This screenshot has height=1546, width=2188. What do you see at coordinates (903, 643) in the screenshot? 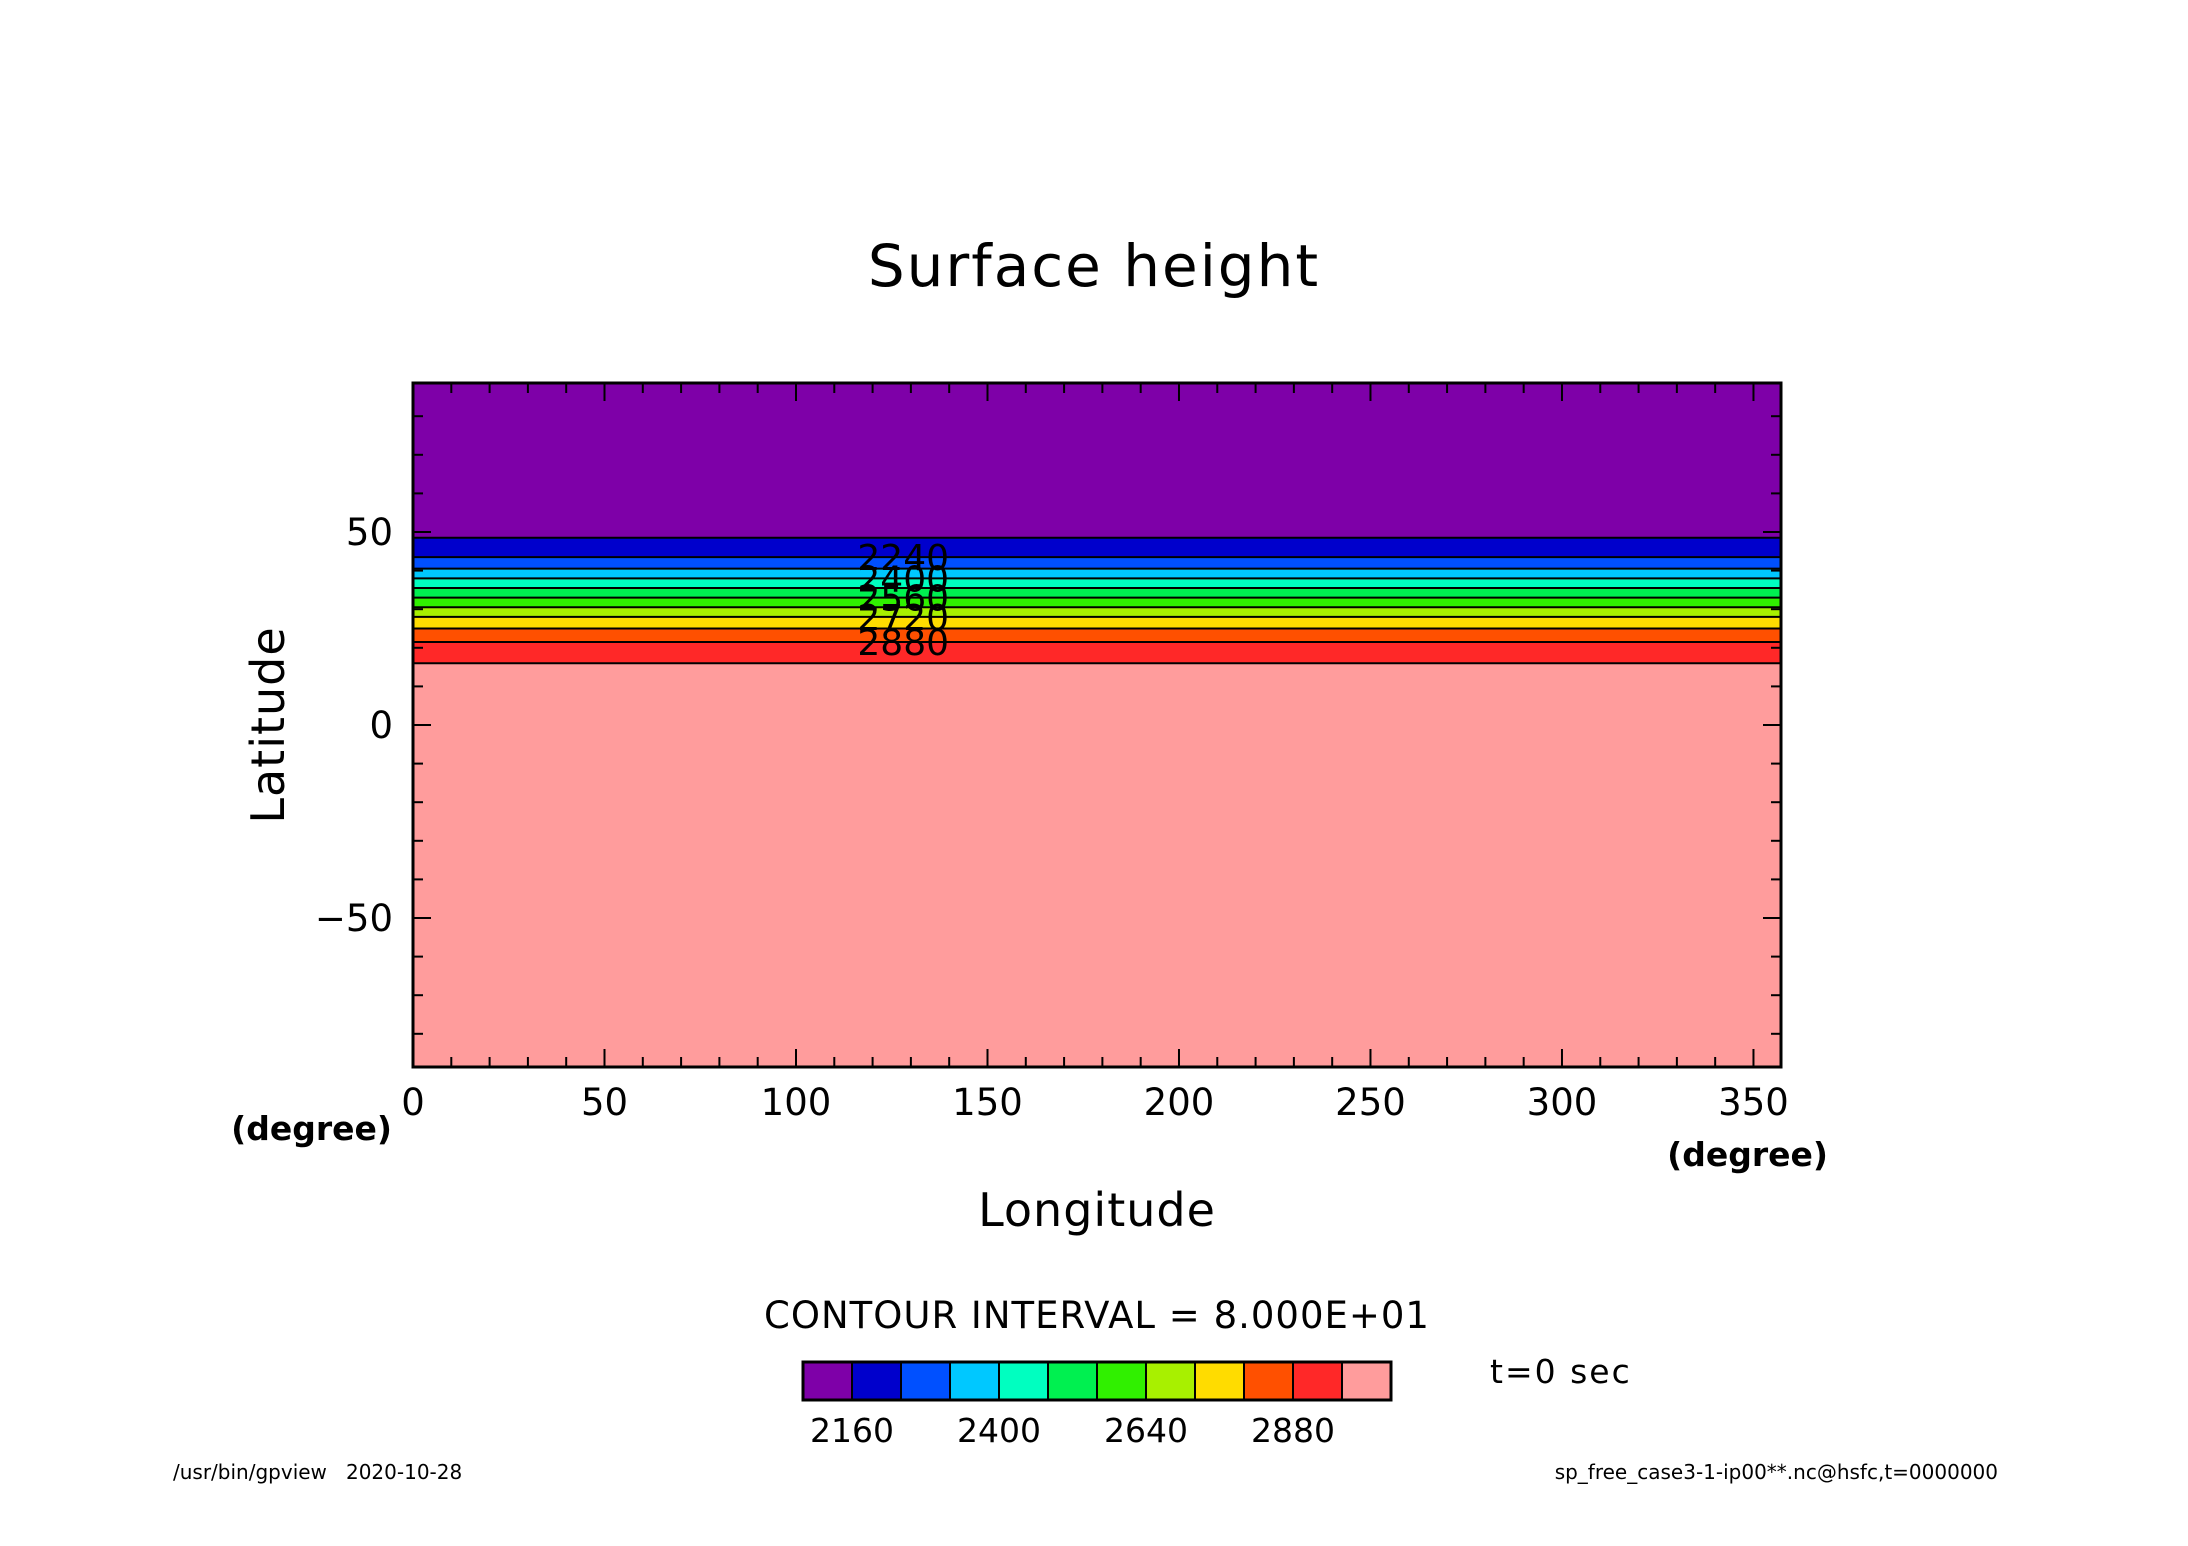
I see `contour-label-2880: 2880` at bounding box center [903, 643].